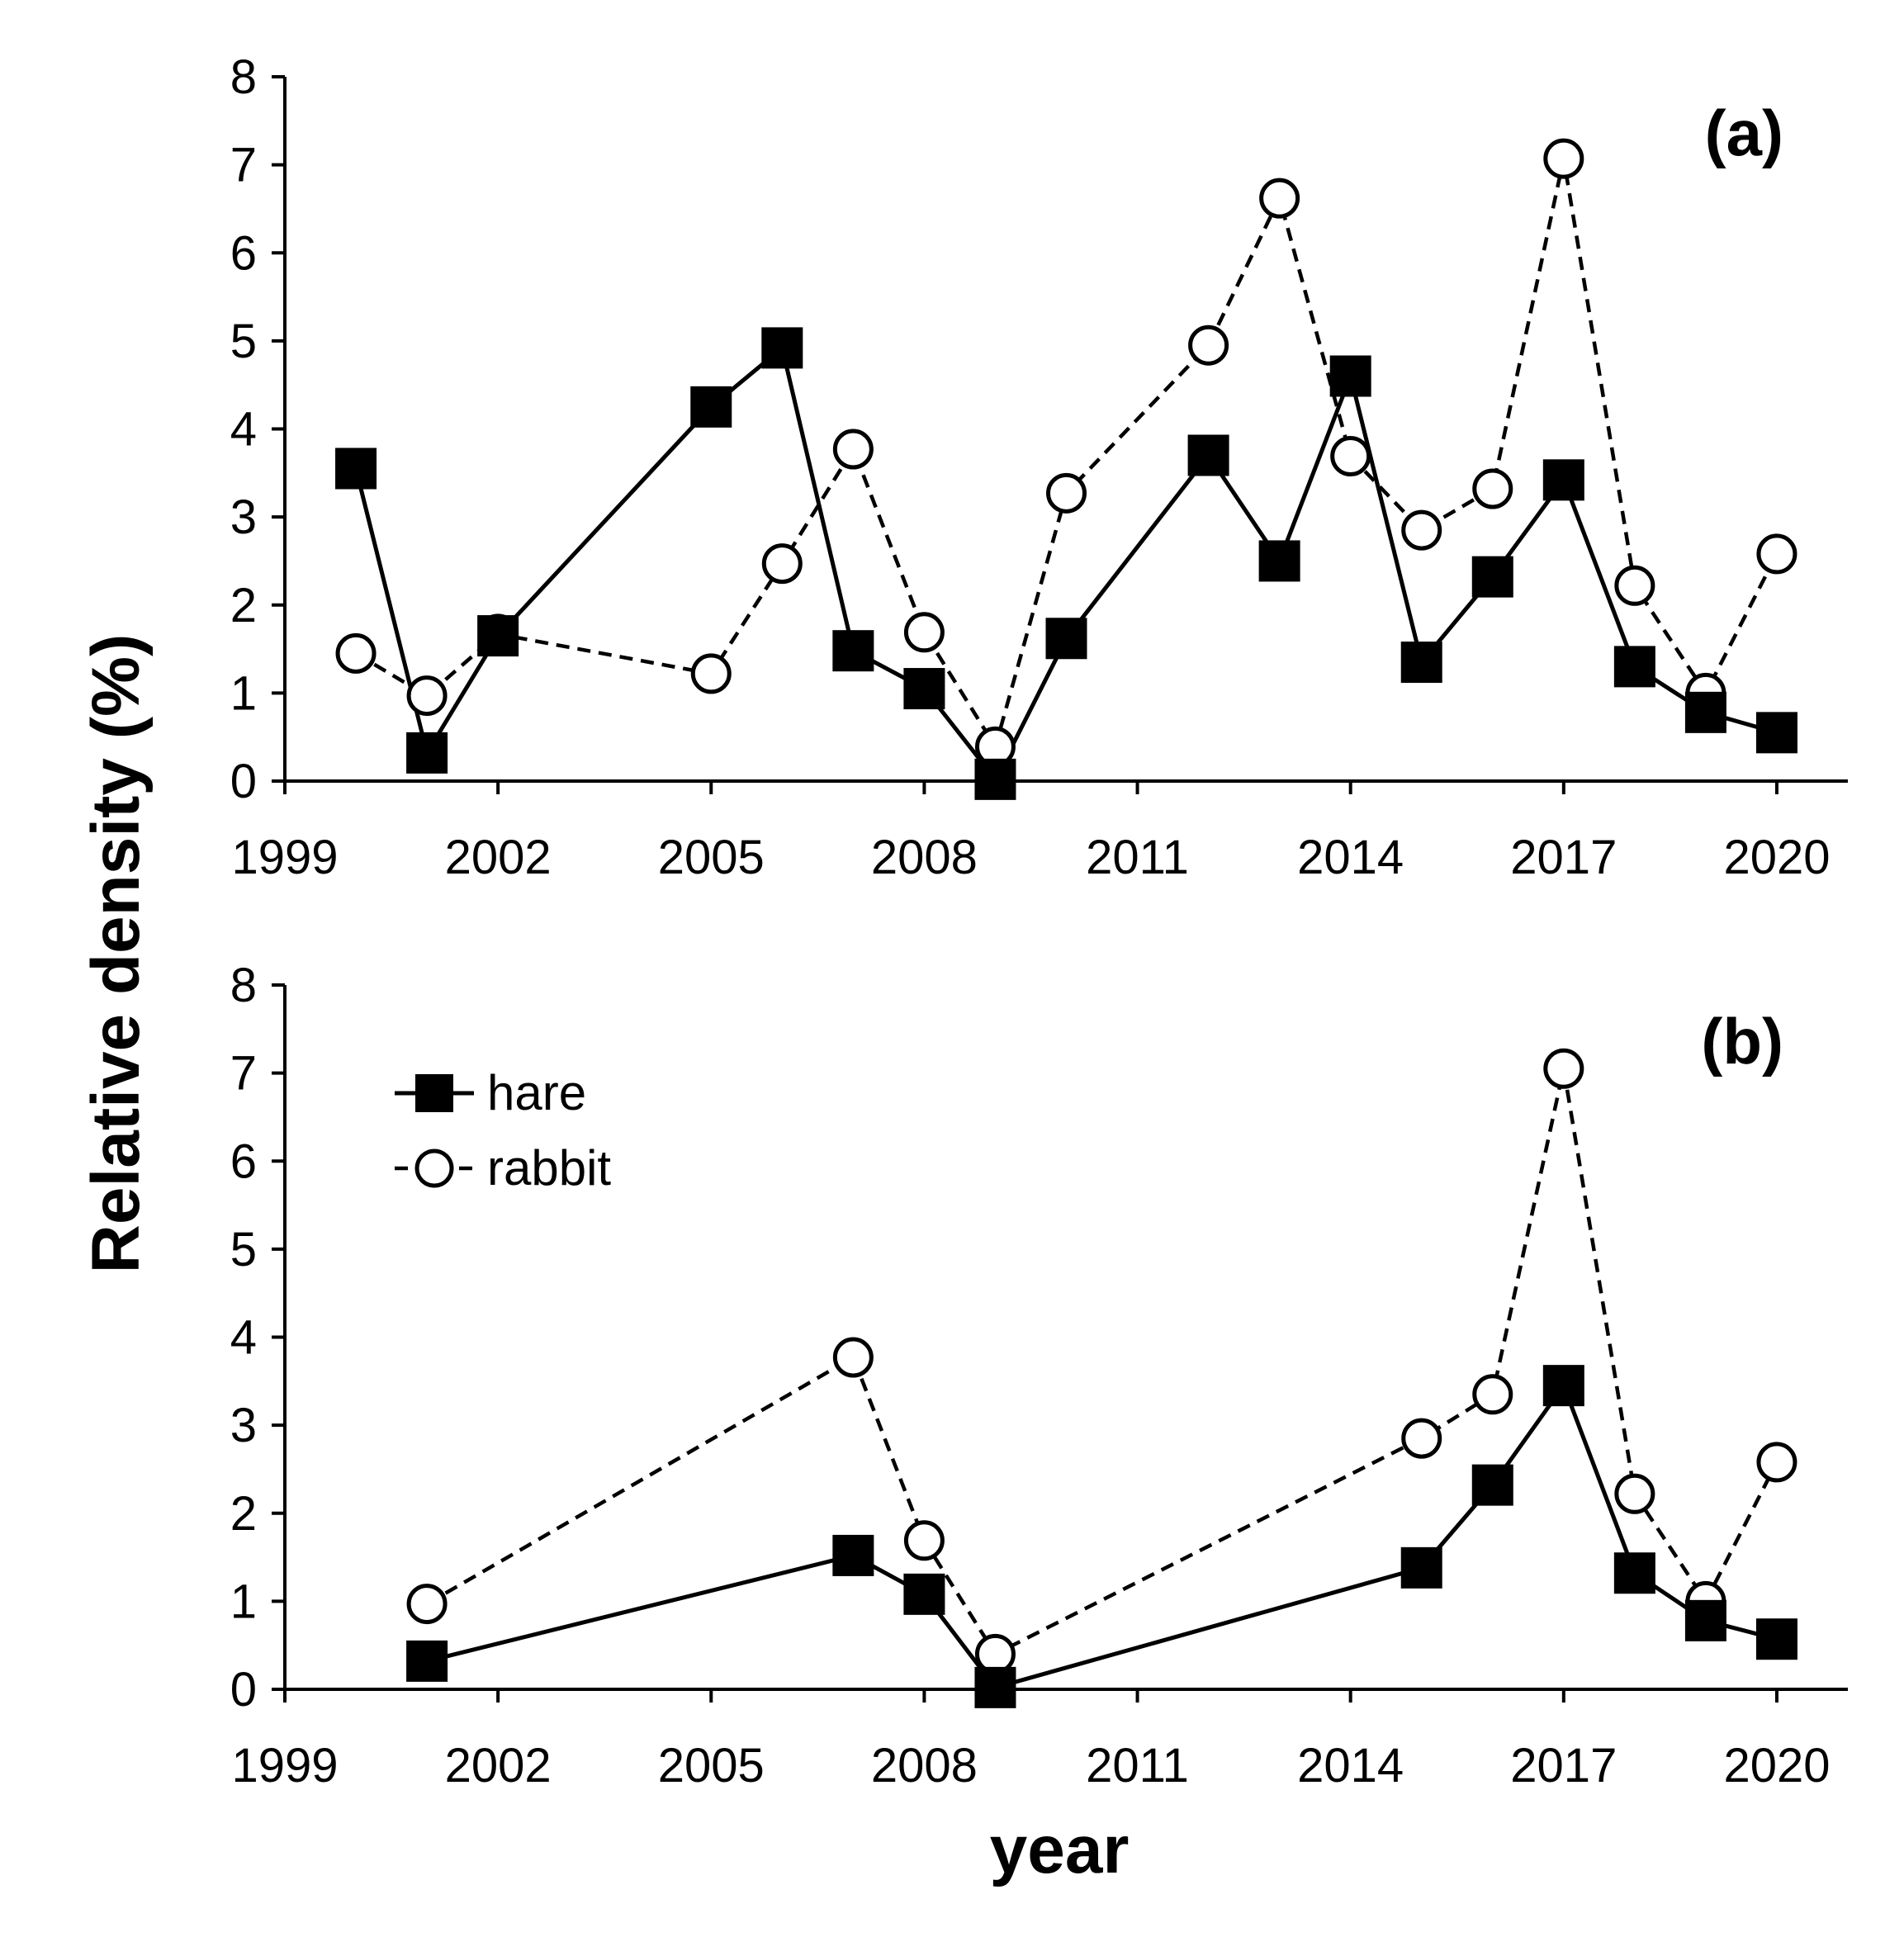 The width and height of the screenshot is (1904, 1937). Describe the element at coordinates (536, 1092) in the screenshot. I see `legend-hare-label: hare` at that location.